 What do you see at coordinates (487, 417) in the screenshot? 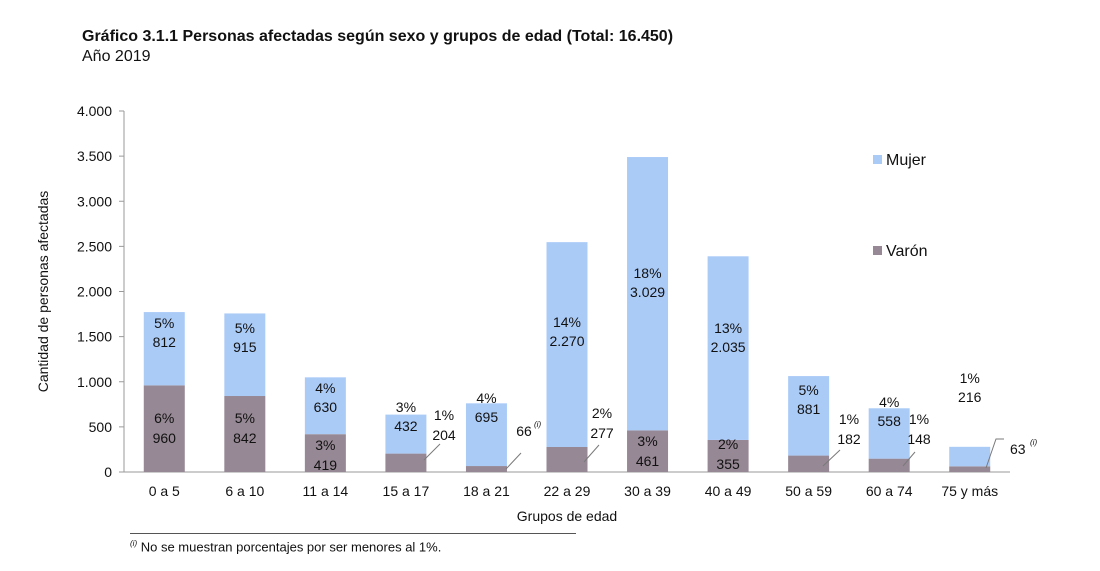
I see `value-label-mujer: 695` at bounding box center [487, 417].